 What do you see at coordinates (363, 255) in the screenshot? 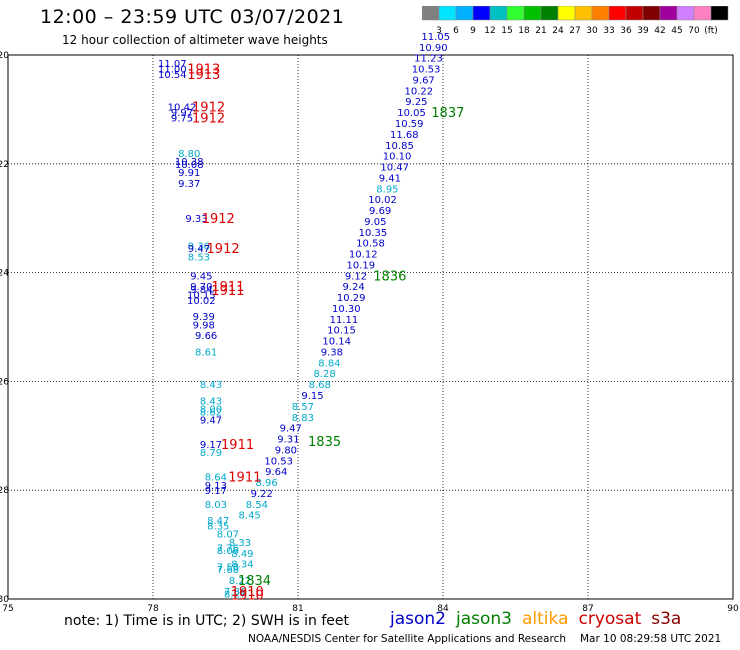
I see `wave-height-label: 10.12` at bounding box center [363, 255].